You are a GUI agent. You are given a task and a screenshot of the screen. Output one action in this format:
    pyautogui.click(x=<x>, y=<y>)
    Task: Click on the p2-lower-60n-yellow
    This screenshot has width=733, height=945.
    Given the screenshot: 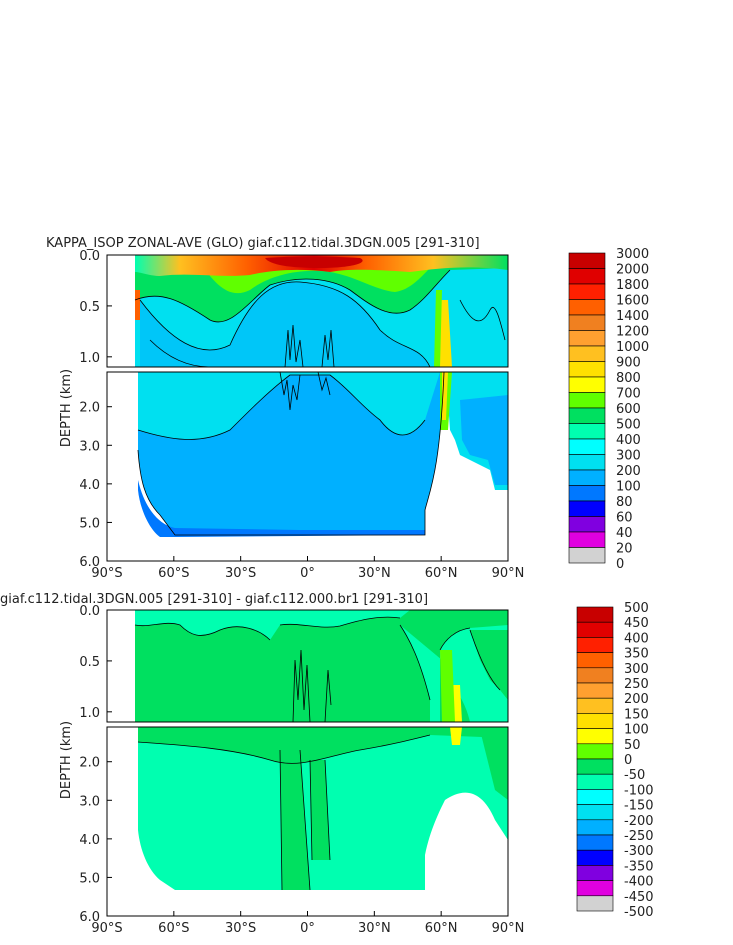 What is the action you would take?
    pyautogui.click(x=456, y=736)
    